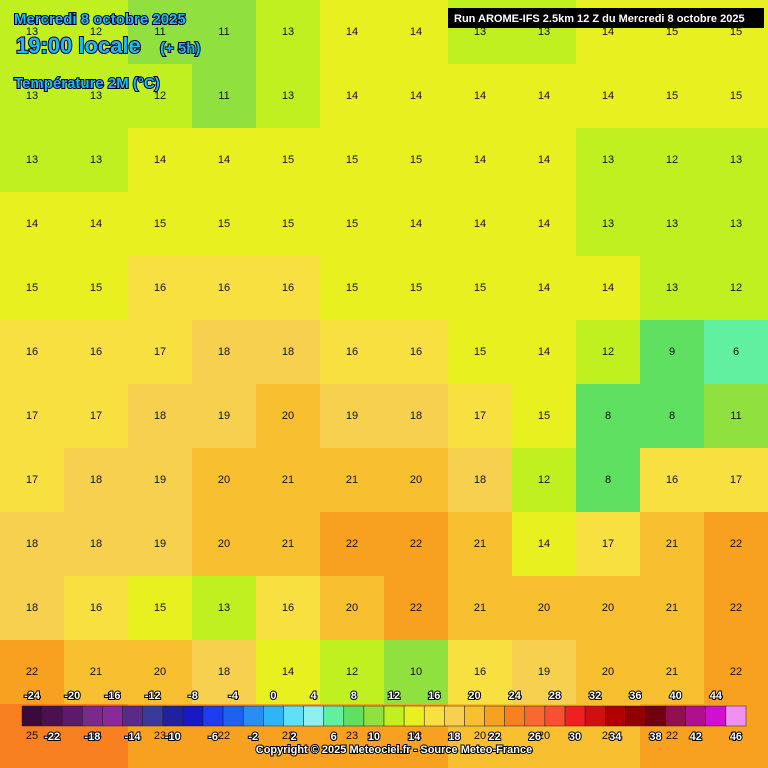  Describe the element at coordinates (675, 696) in the screenshot. I see `colorbar-label: 40` at that location.